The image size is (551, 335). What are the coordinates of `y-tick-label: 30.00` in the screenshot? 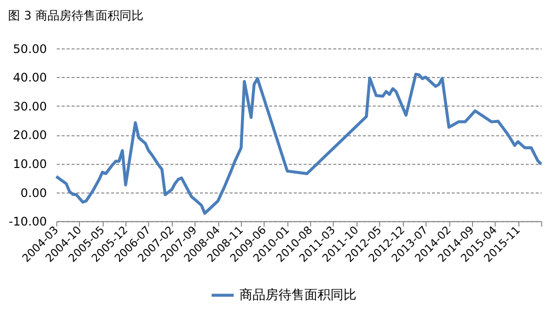 It's located at (30, 106).